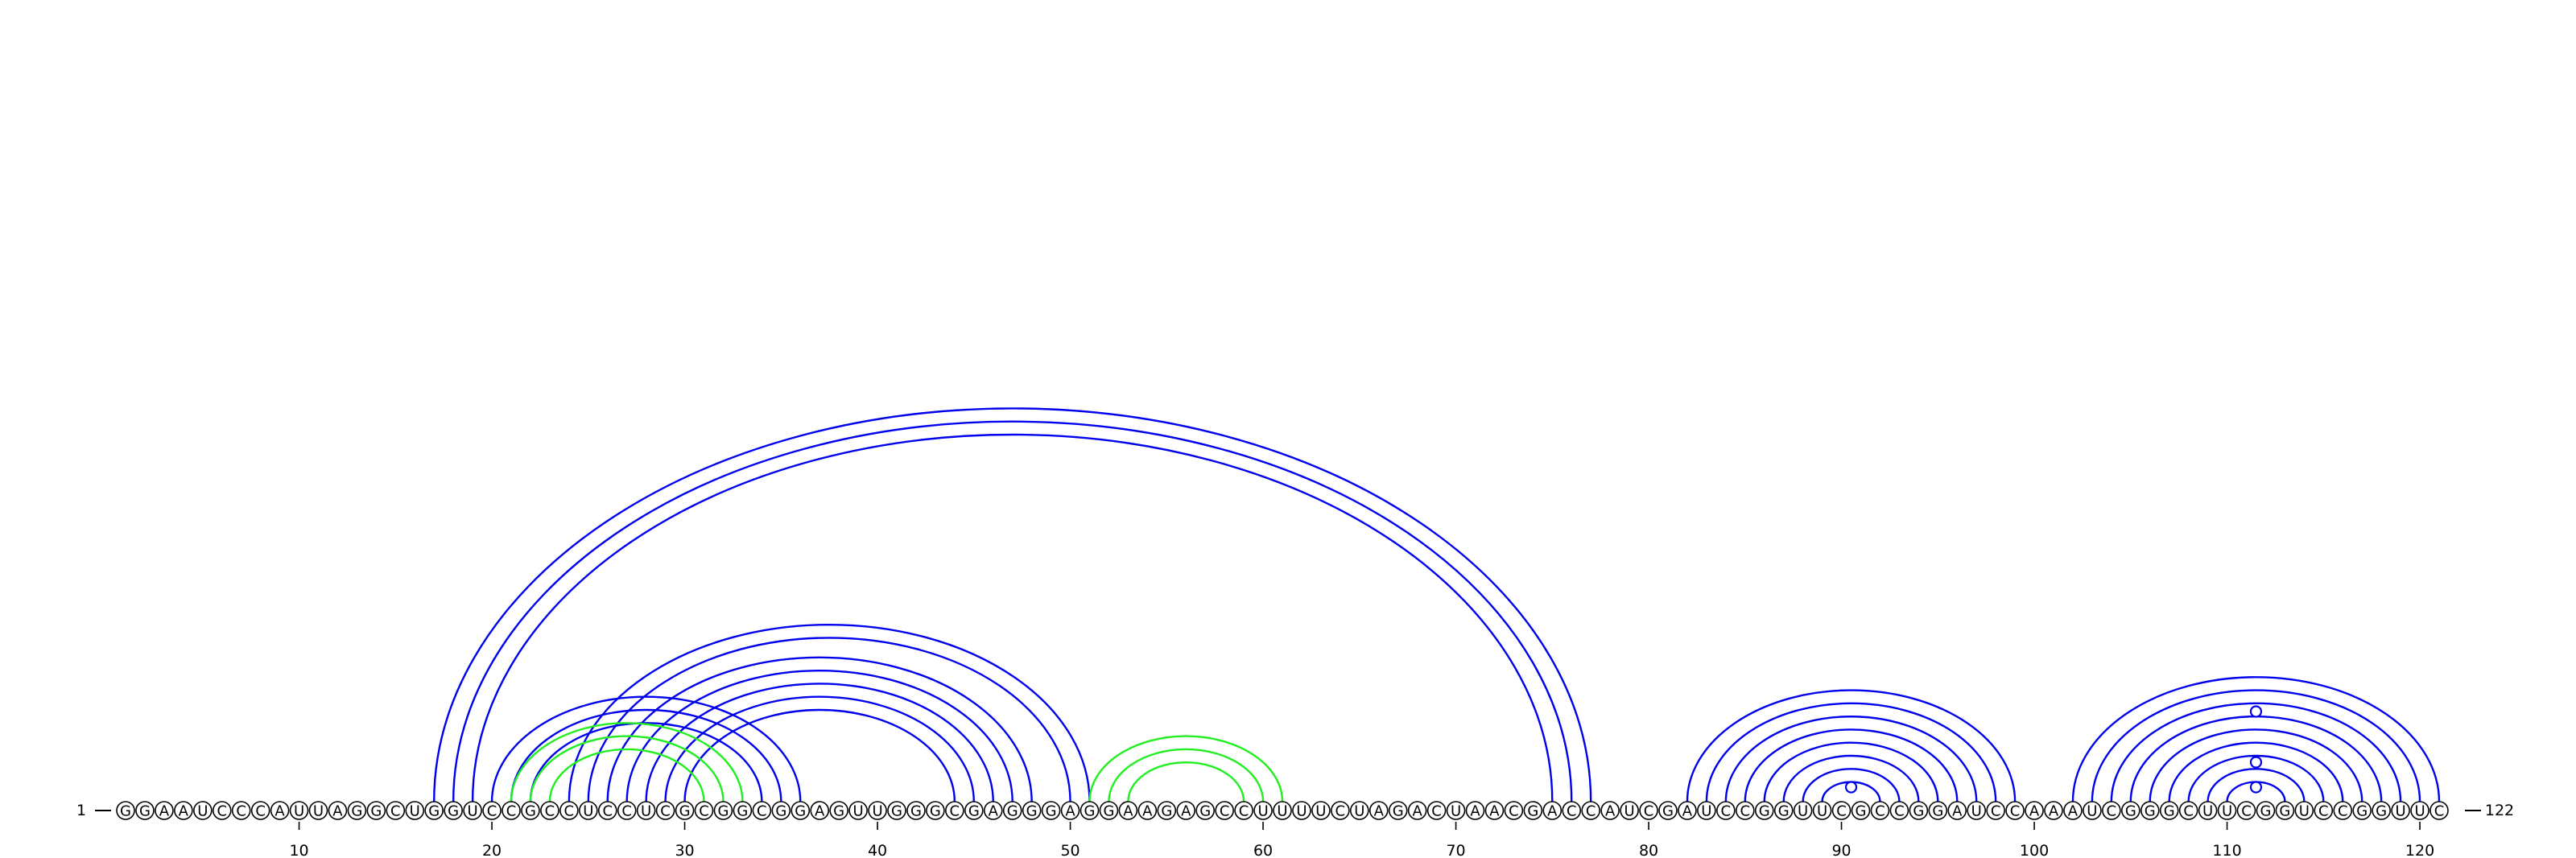  I want to click on axis-tick-label: 50, so click(1070, 850).